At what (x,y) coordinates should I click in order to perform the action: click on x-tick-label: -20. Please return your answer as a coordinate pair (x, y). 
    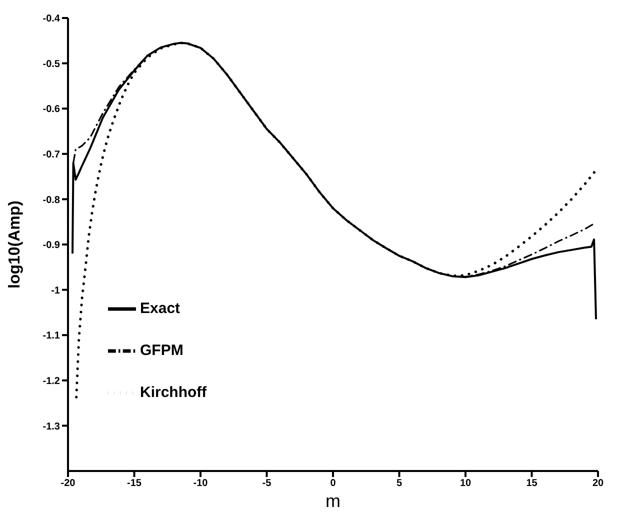
    Looking at the image, I should click on (68, 484).